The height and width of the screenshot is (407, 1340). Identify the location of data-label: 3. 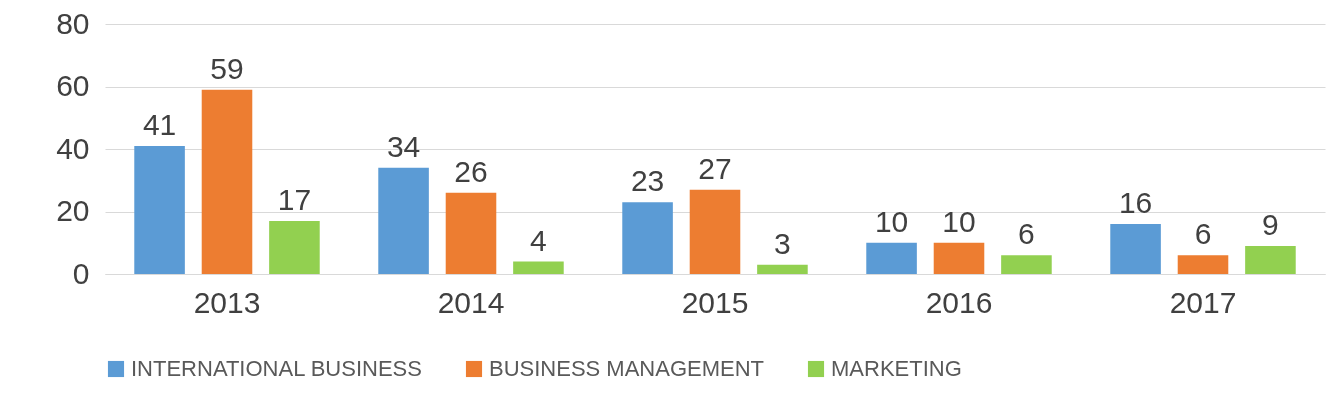
(782, 243).